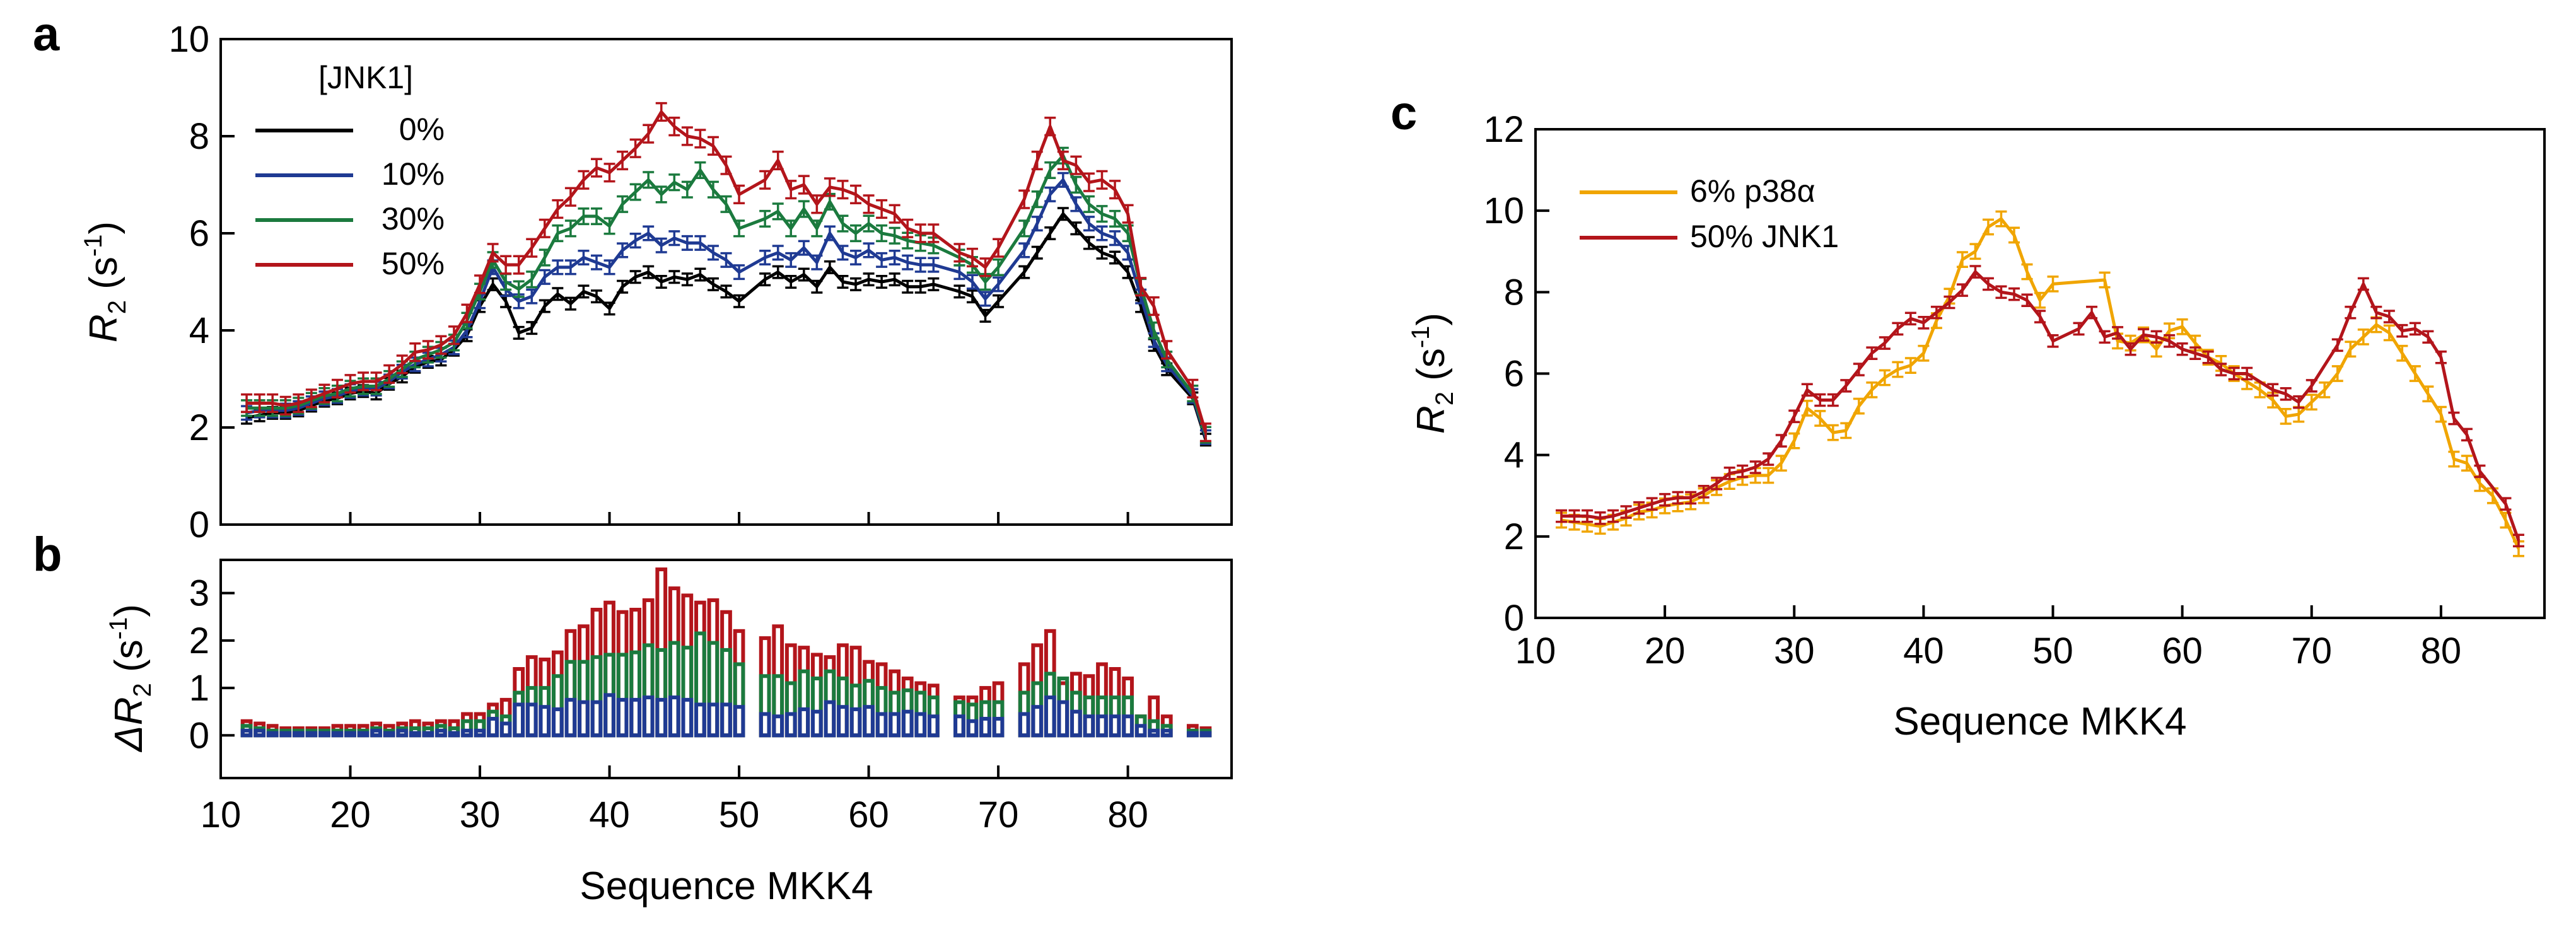 The image size is (2576, 930). What do you see at coordinates (1514, 618) in the screenshot?
I see `panel-c-y-tick-label: 0` at bounding box center [1514, 618].